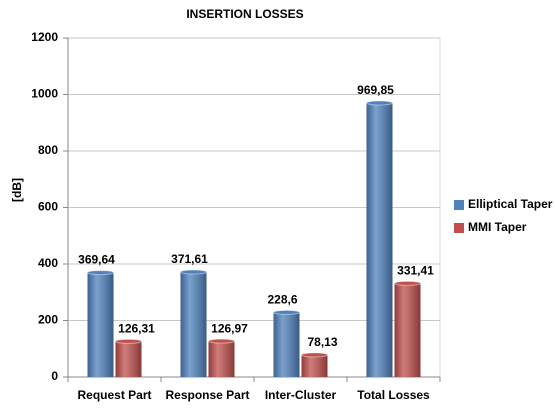  What do you see at coordinates (48, 320) in the screenshot?
I see `y-tick-label: 200` at bounding box center [48, 320].